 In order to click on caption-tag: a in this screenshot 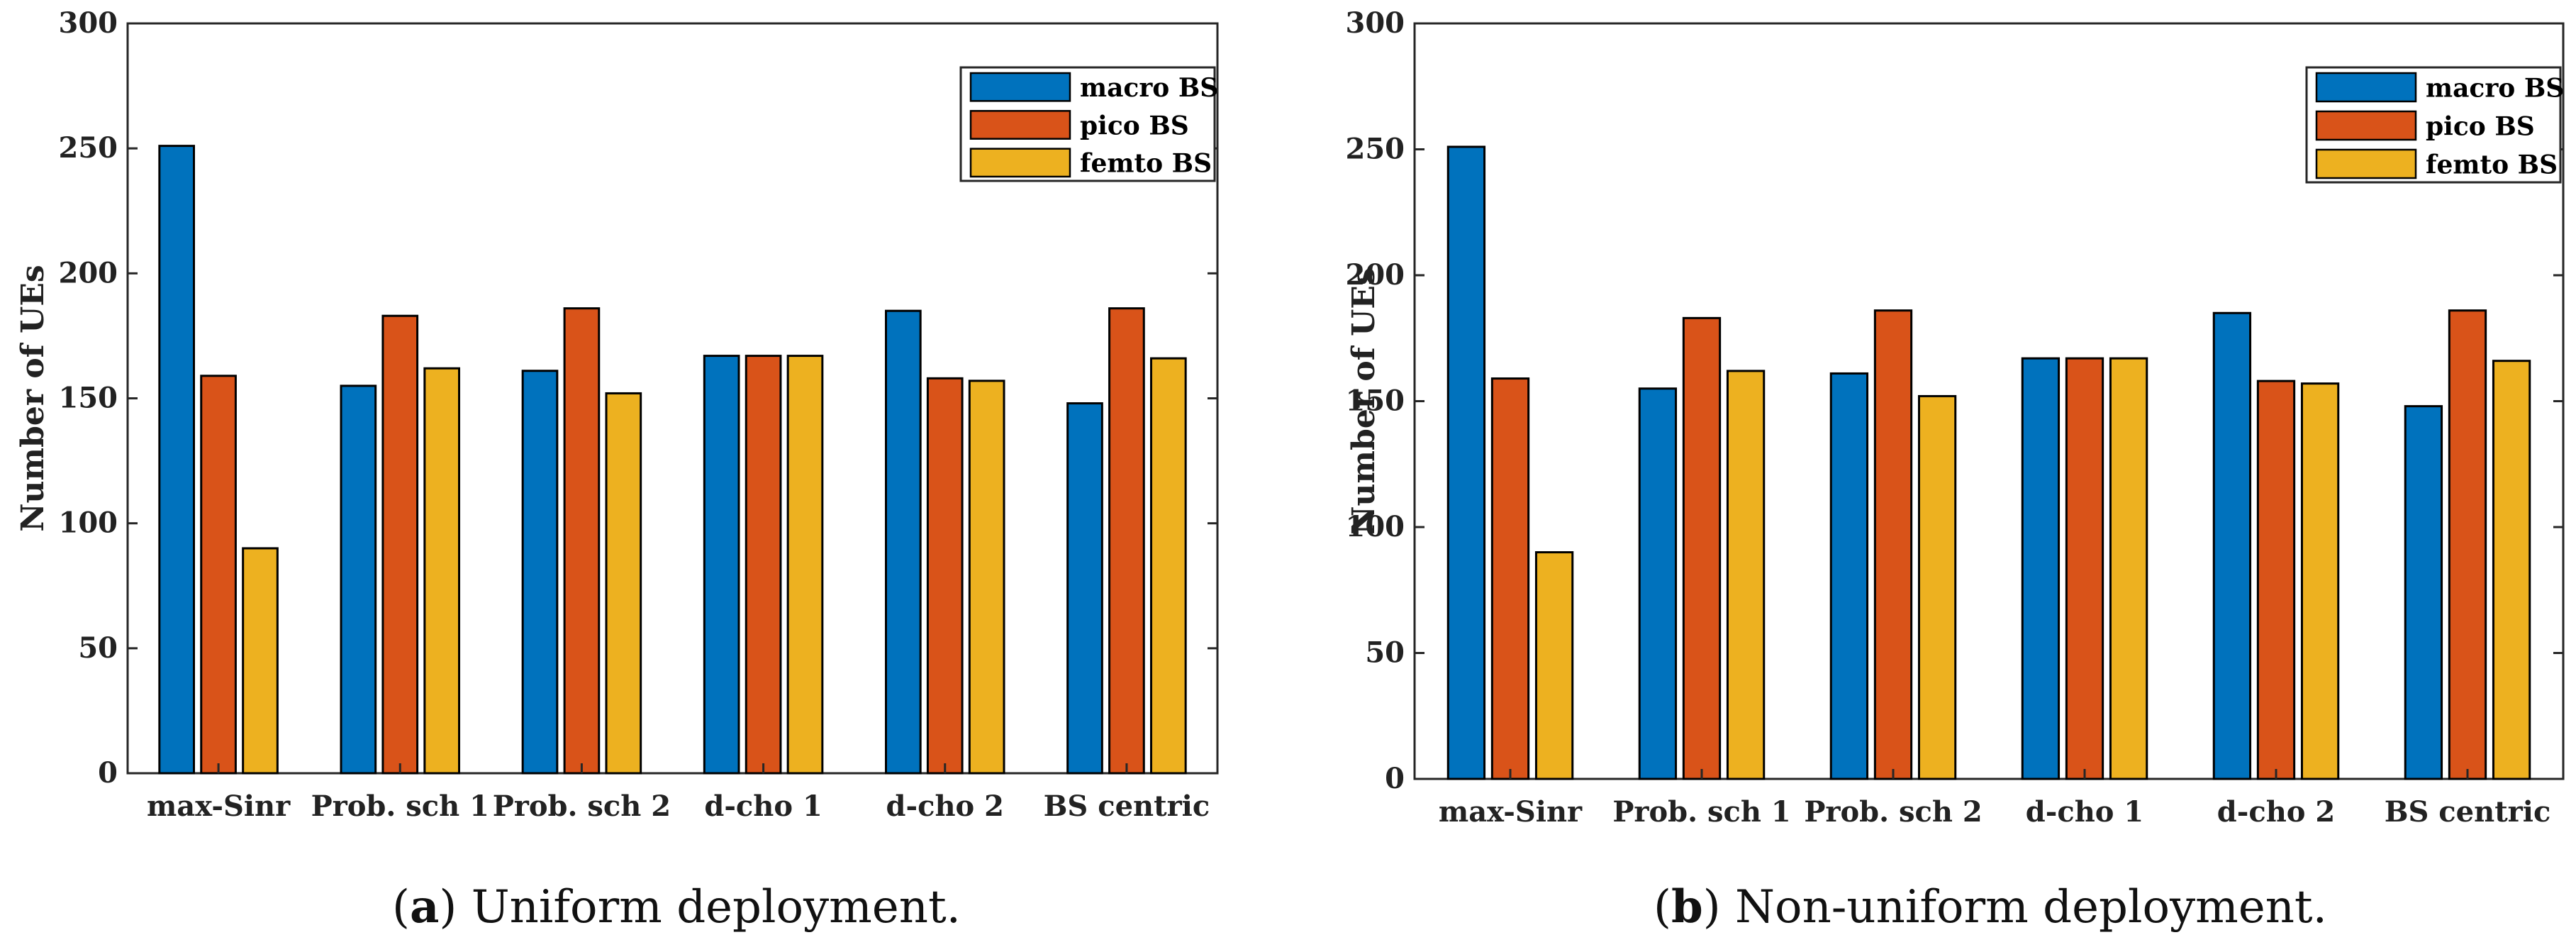, I will do `click(424, 907)`.